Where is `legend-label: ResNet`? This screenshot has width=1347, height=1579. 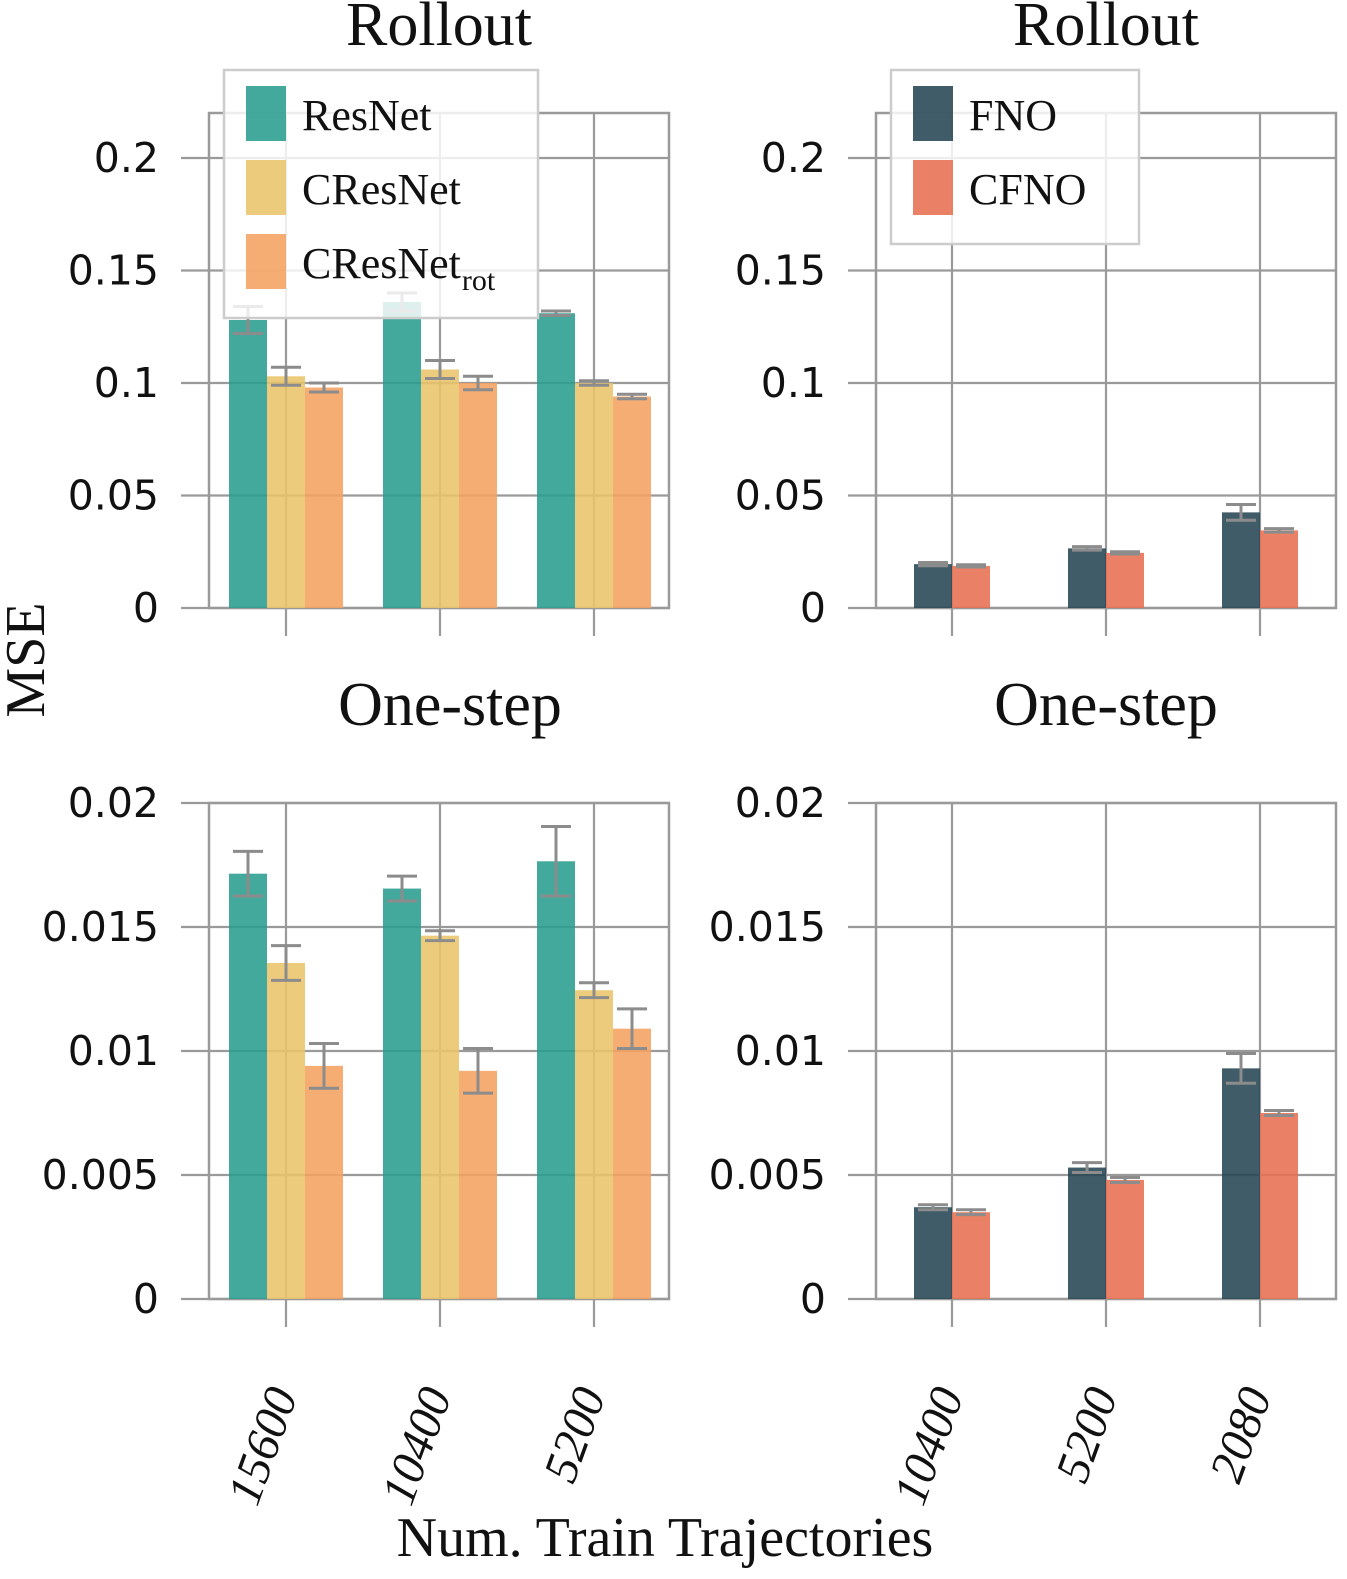
legend-label: ResNet is located at coordinates (367, 115).